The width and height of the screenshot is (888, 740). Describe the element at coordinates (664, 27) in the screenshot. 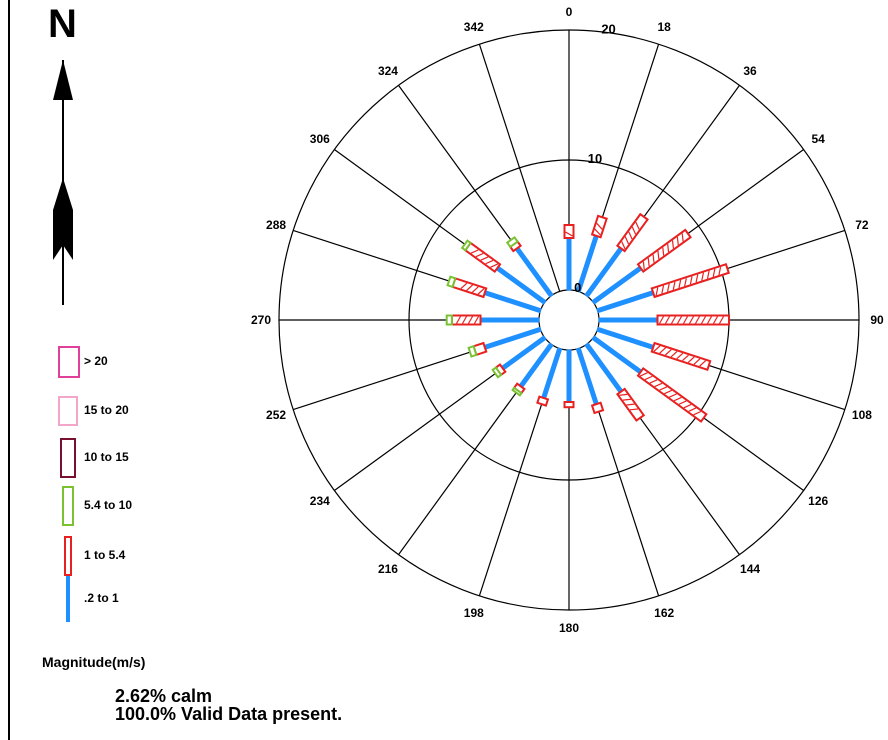

I see `direction-label-18: 18` at that location.